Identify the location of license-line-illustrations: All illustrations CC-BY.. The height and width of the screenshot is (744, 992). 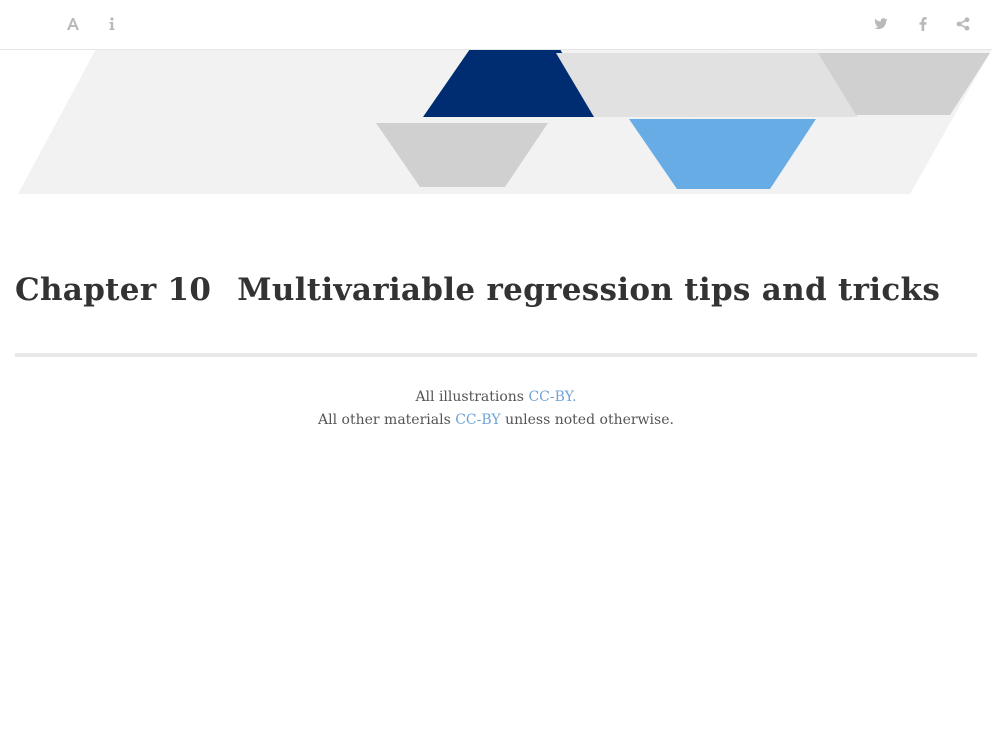
(496, 397).